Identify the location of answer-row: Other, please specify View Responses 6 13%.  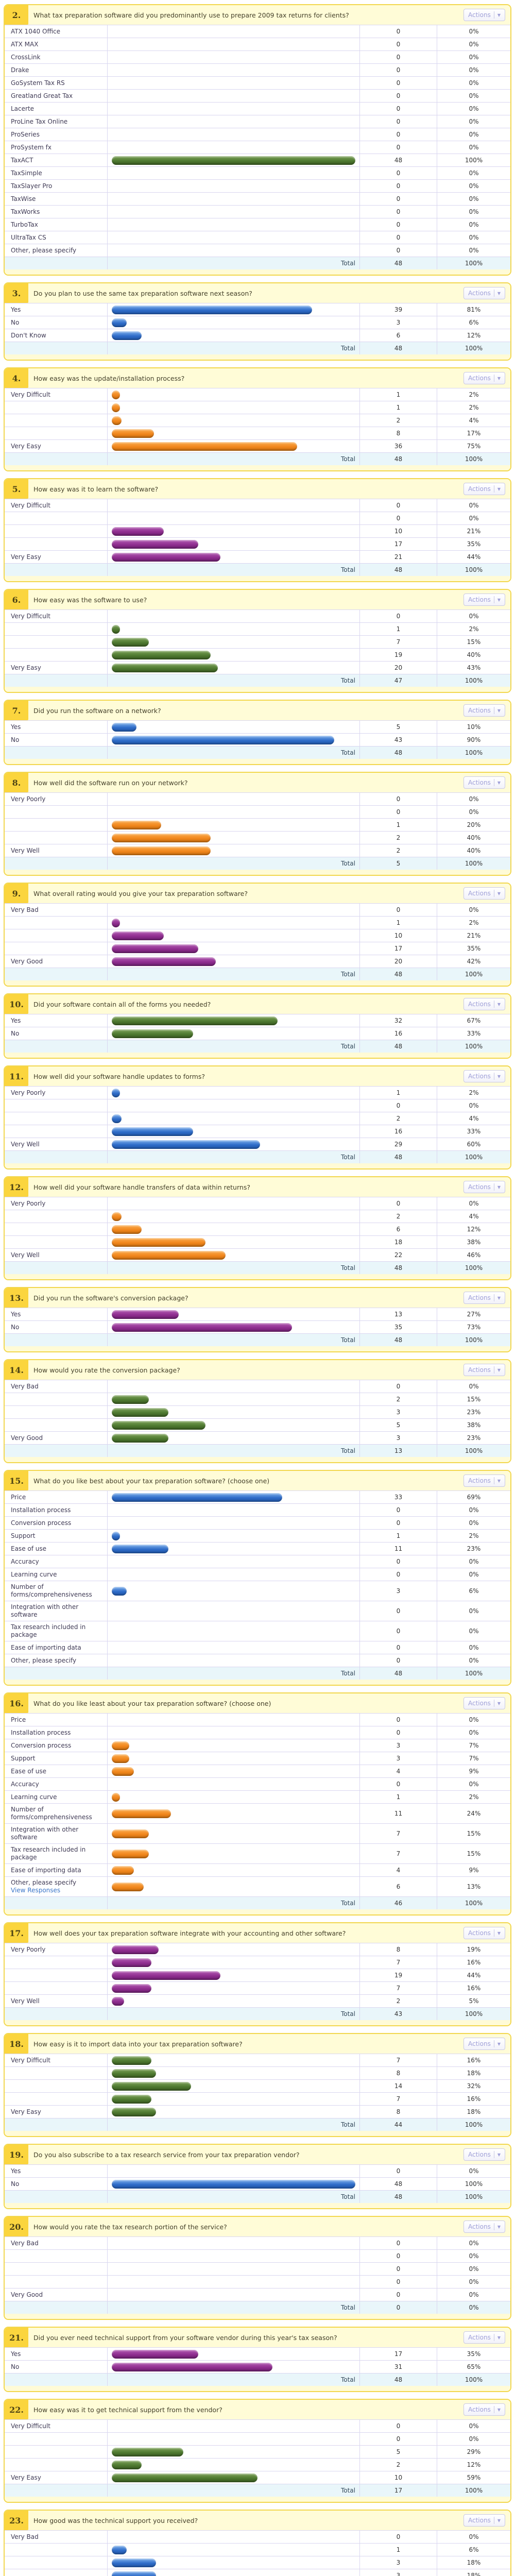
(257, 1887).